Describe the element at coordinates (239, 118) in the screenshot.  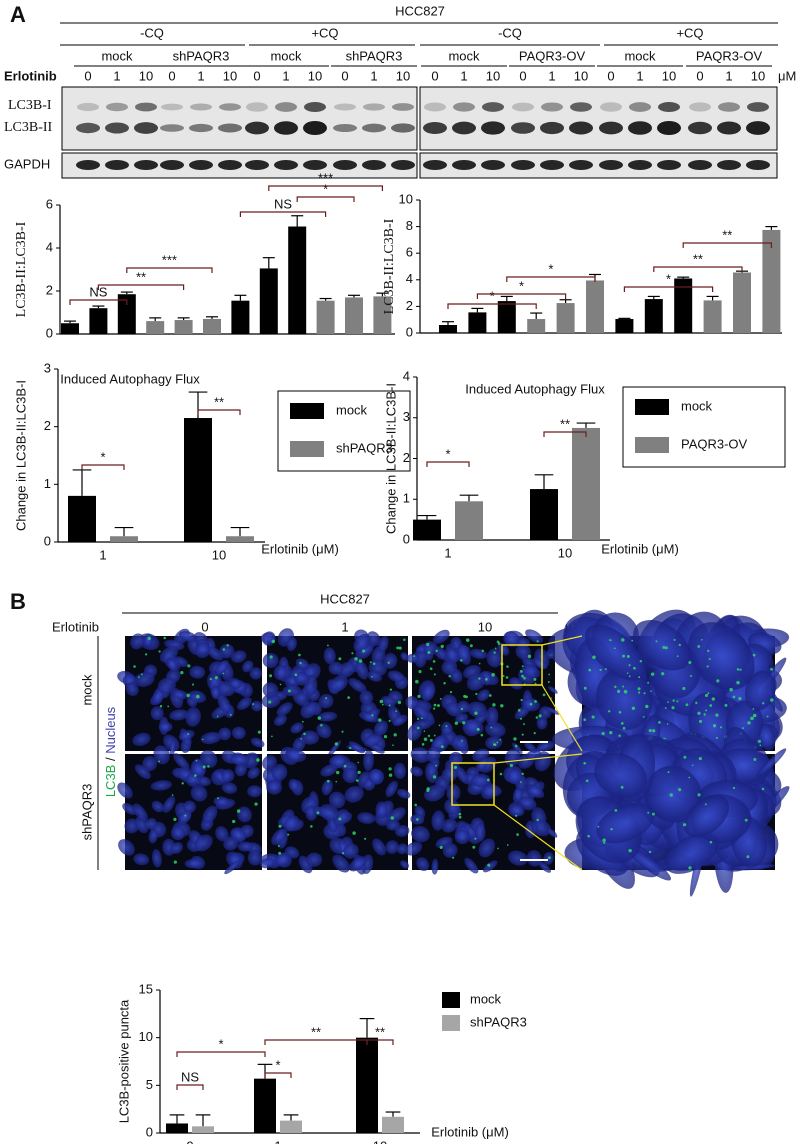
I see `blot-frame` at that location.